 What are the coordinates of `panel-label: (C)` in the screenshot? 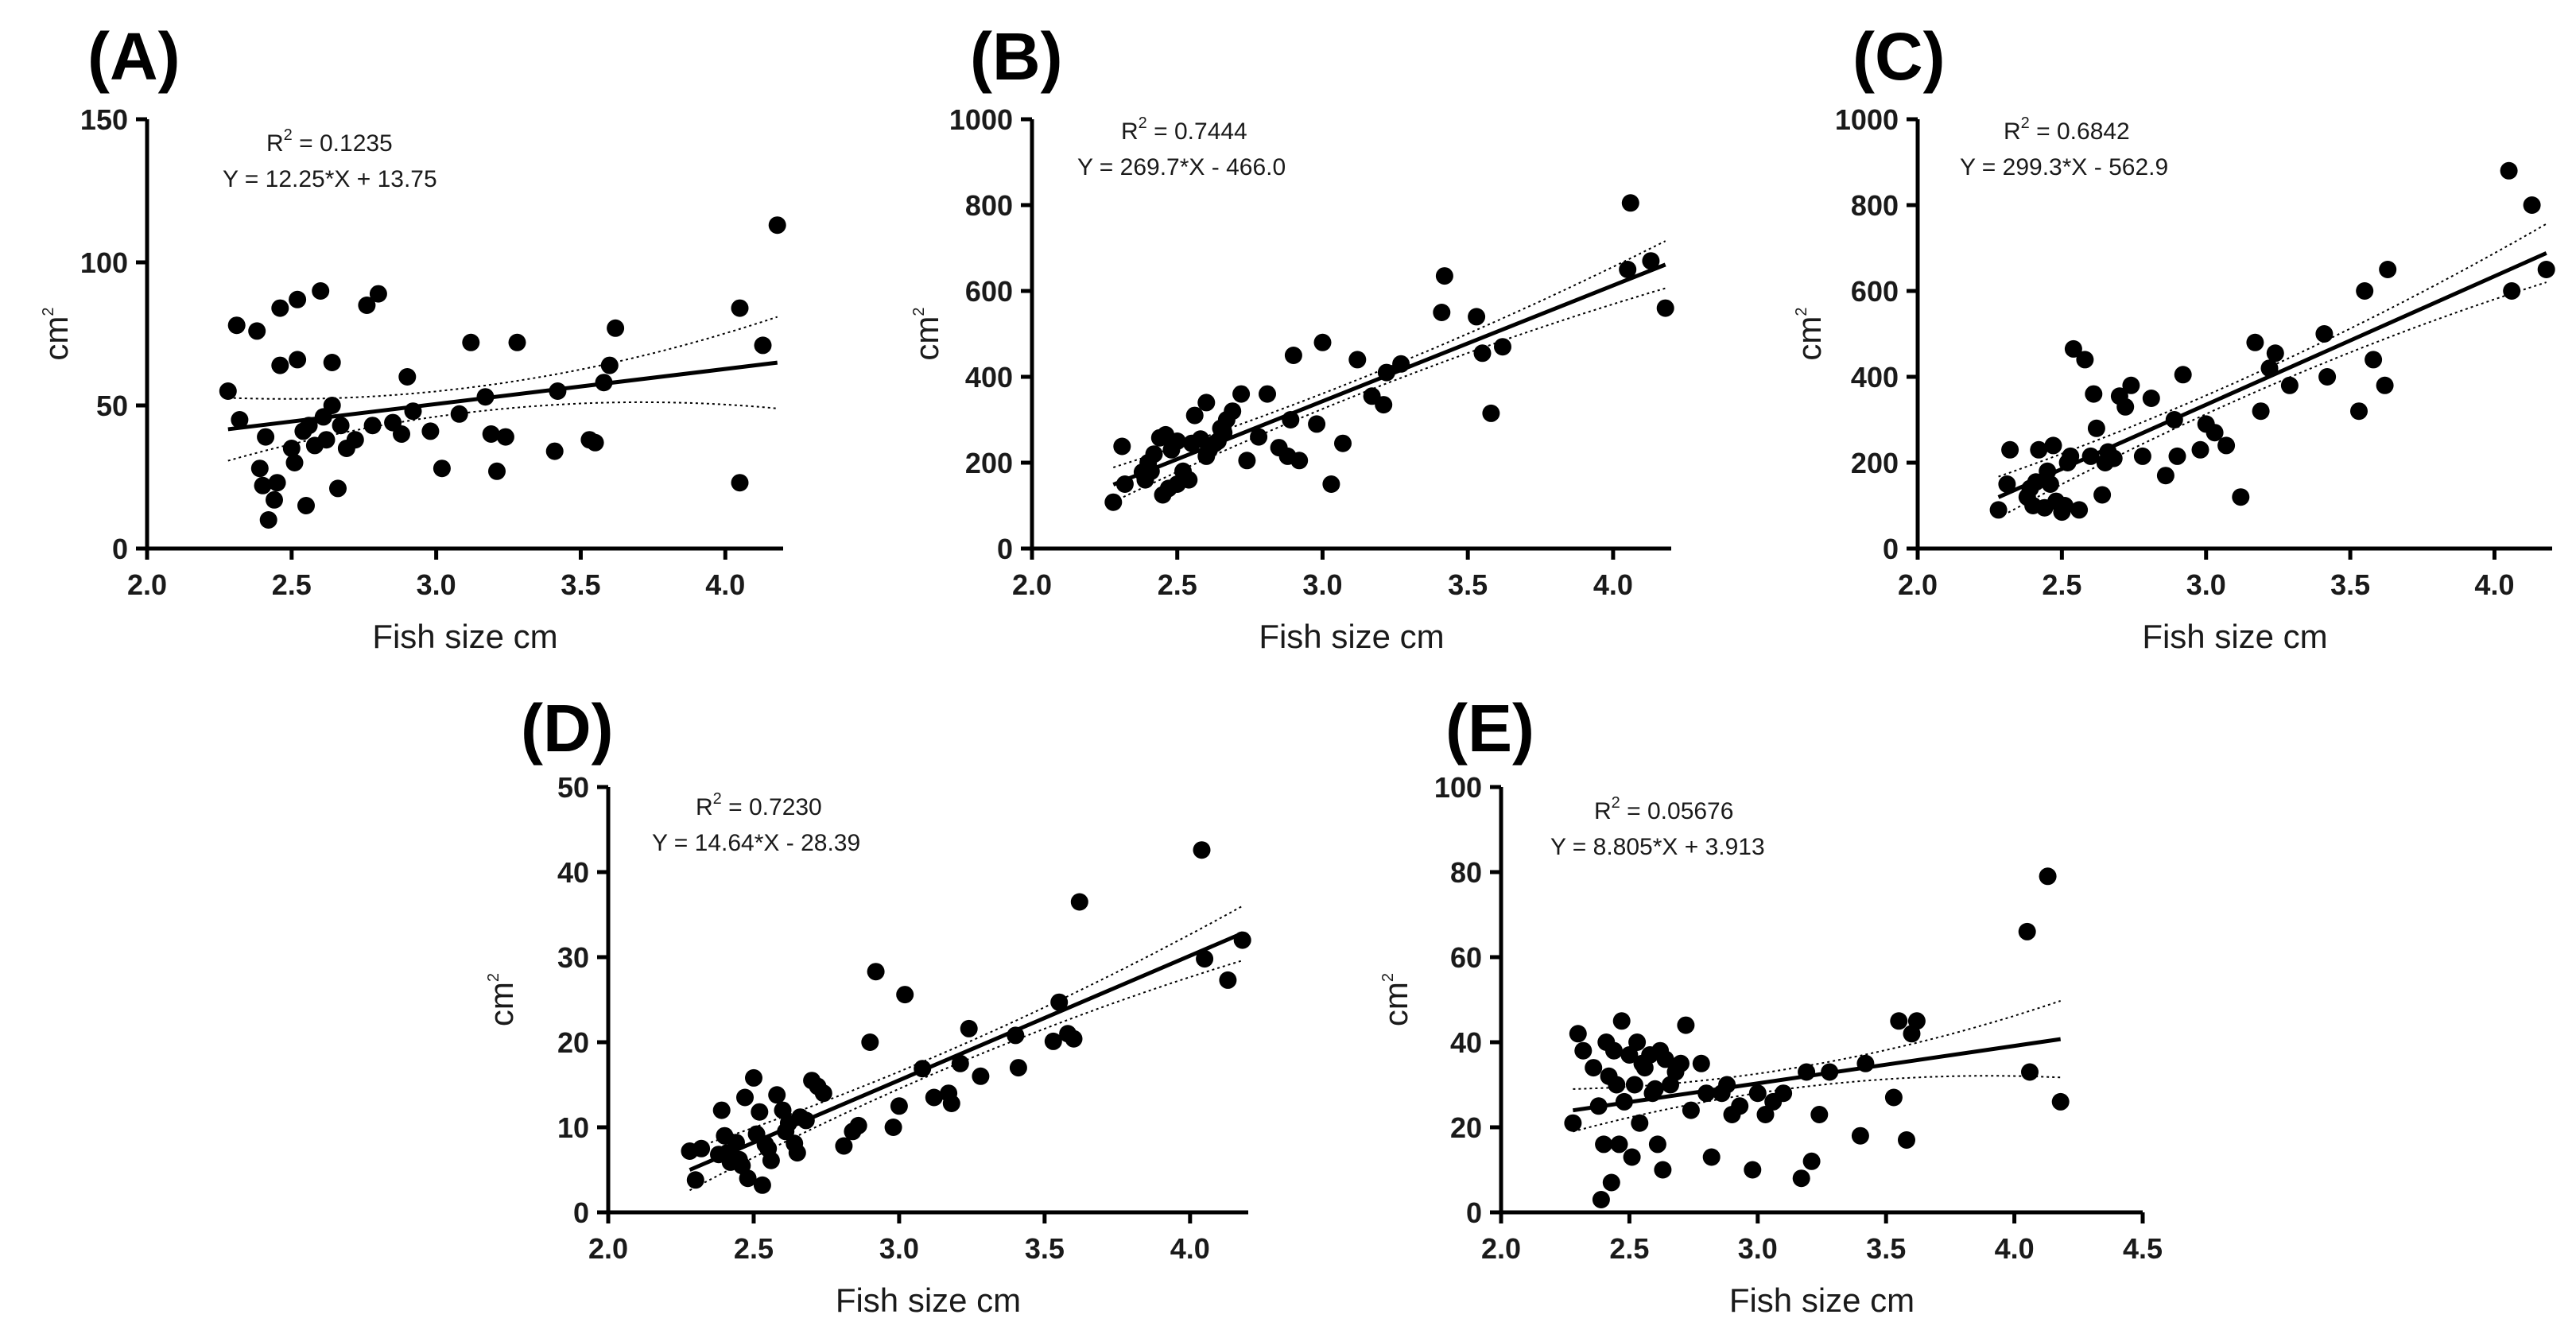 It's located at (1899, 56).